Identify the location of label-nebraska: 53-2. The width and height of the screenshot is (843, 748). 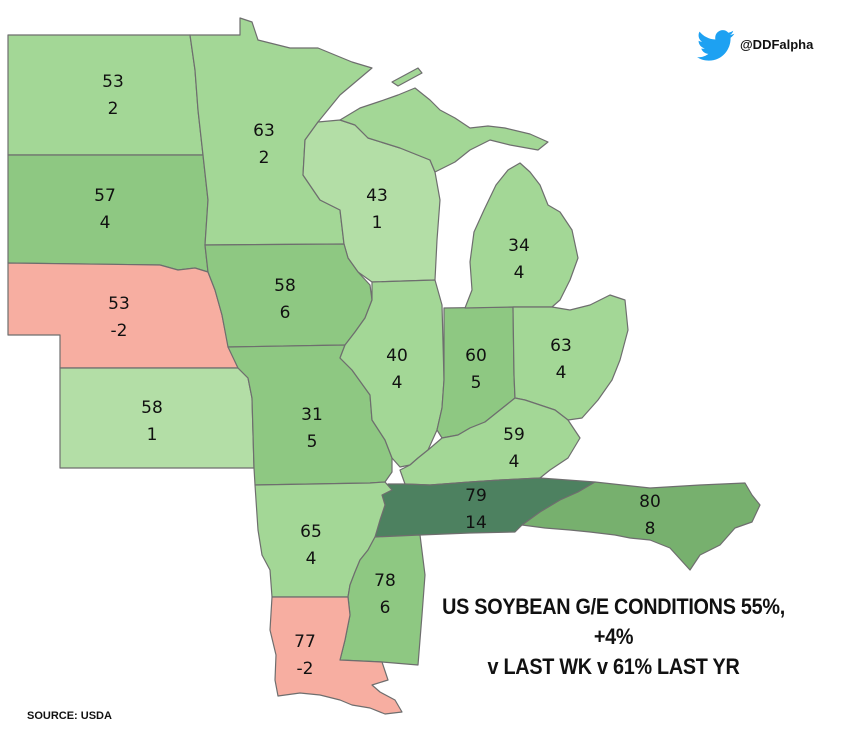
(119, 317).